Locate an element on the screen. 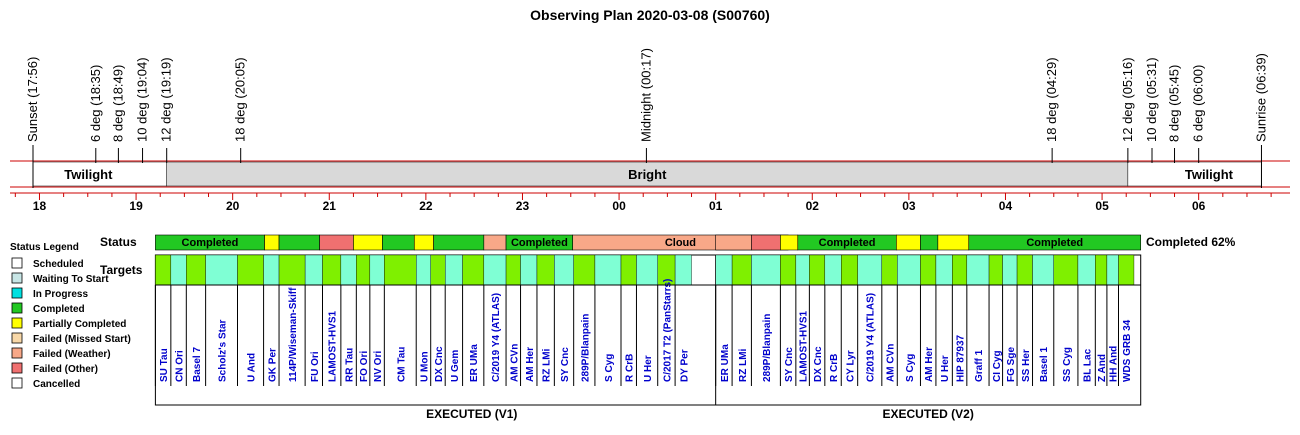  target-name: FU Ori is located at coordinates (315, 366).